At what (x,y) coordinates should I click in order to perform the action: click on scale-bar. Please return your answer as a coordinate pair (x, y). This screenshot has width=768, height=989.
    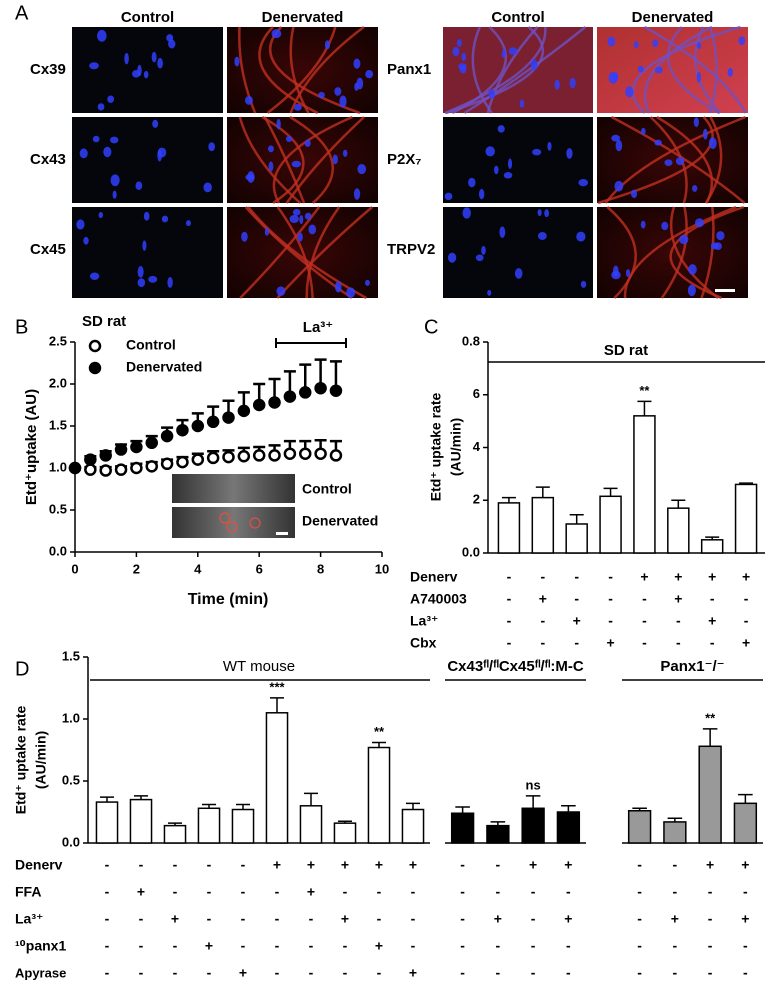
    Looking at the image, I should click on (725, 290).